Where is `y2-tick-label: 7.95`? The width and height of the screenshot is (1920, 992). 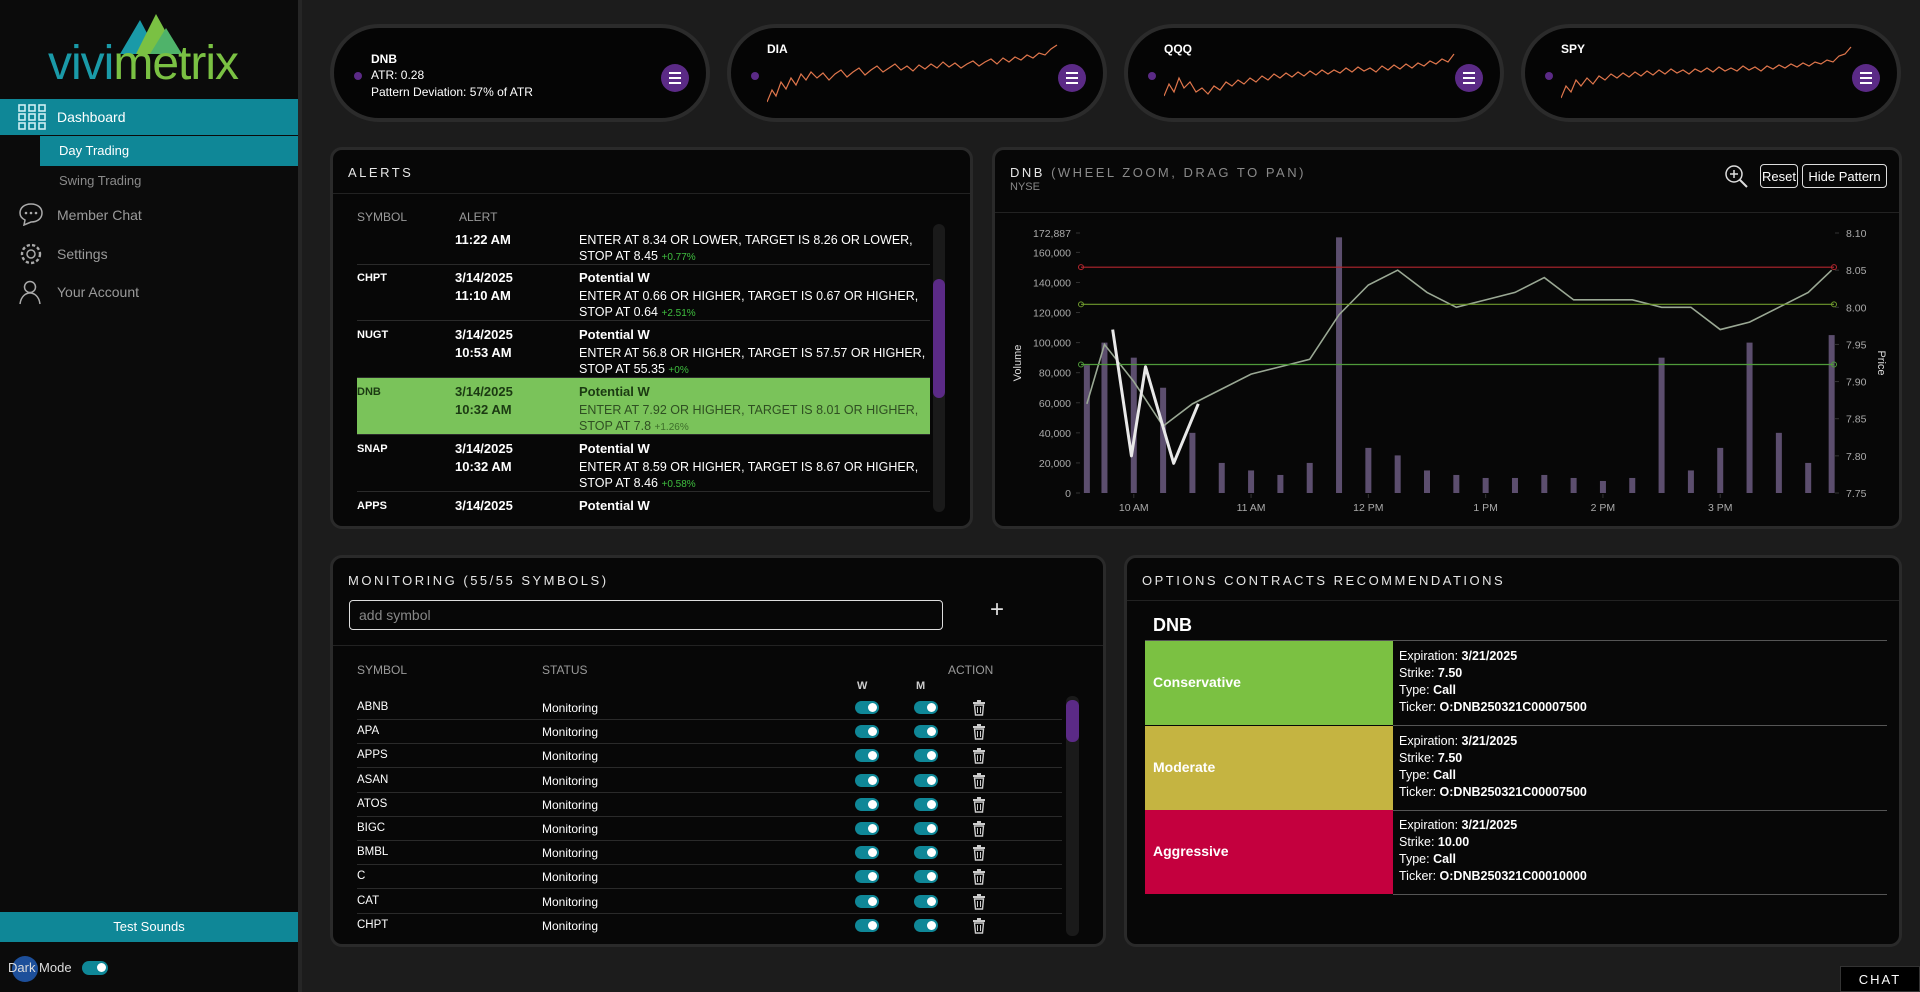
y2-tick-label: 7.95 is located at coordinates (1856, 345).